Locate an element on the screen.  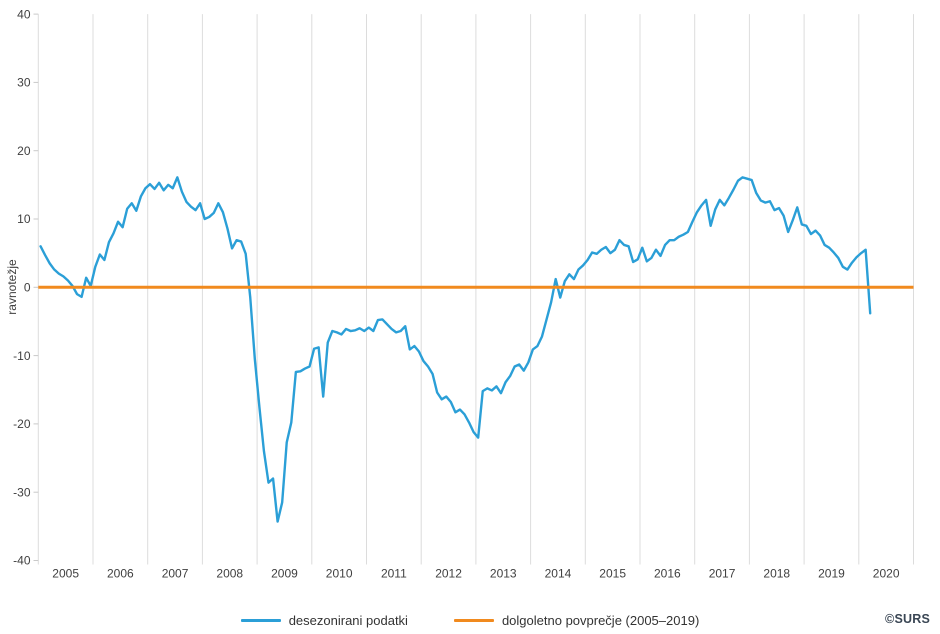
legend-label-desezonirani-podatki: desezonirani podatki is located at coordinates (348, 620).